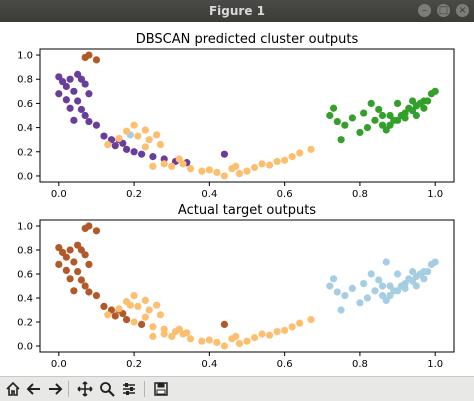  Describe the element at coordinates (462, 10) in the screenshot. I see `close-icon: ×` at that location.